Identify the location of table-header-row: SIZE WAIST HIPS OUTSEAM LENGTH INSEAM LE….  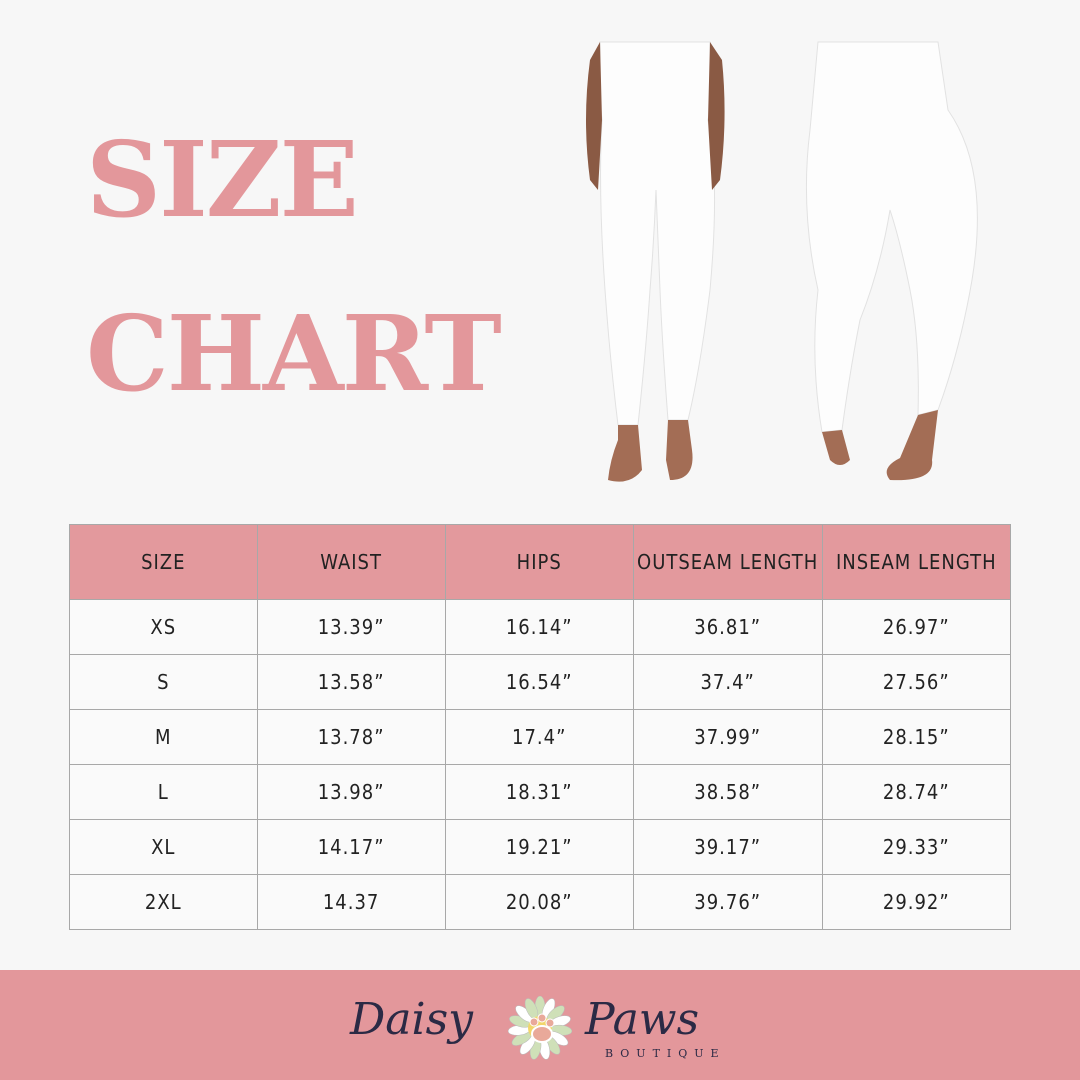
(540, 562).